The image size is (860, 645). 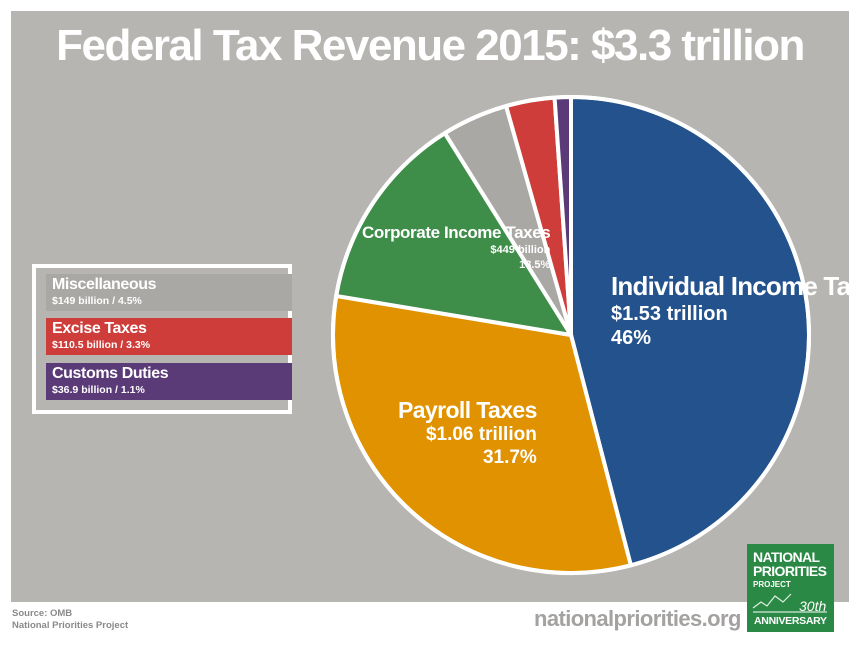 What do you see at coordinates (98, 390) in the screenshot?
I see `legend-detail: $36.9 billion / 1.1%` at bounding box center [98, 390].